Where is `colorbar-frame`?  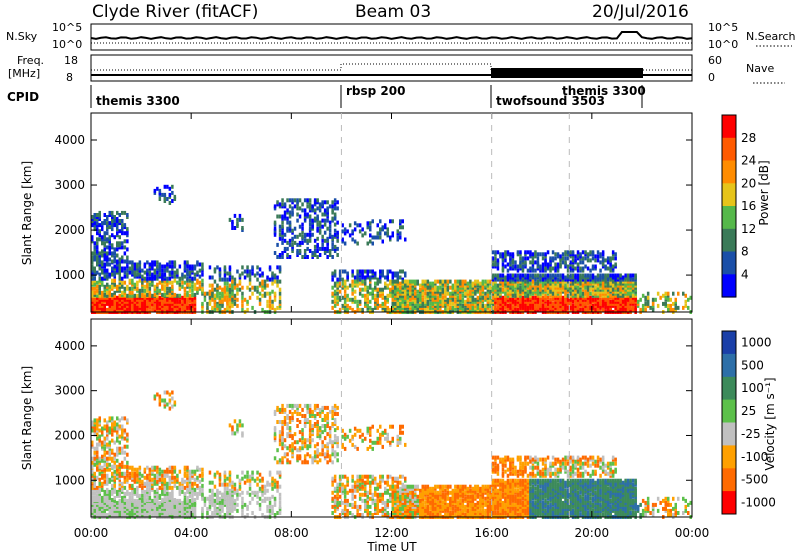 colorbar-frame is located at coordinates (729, 206).